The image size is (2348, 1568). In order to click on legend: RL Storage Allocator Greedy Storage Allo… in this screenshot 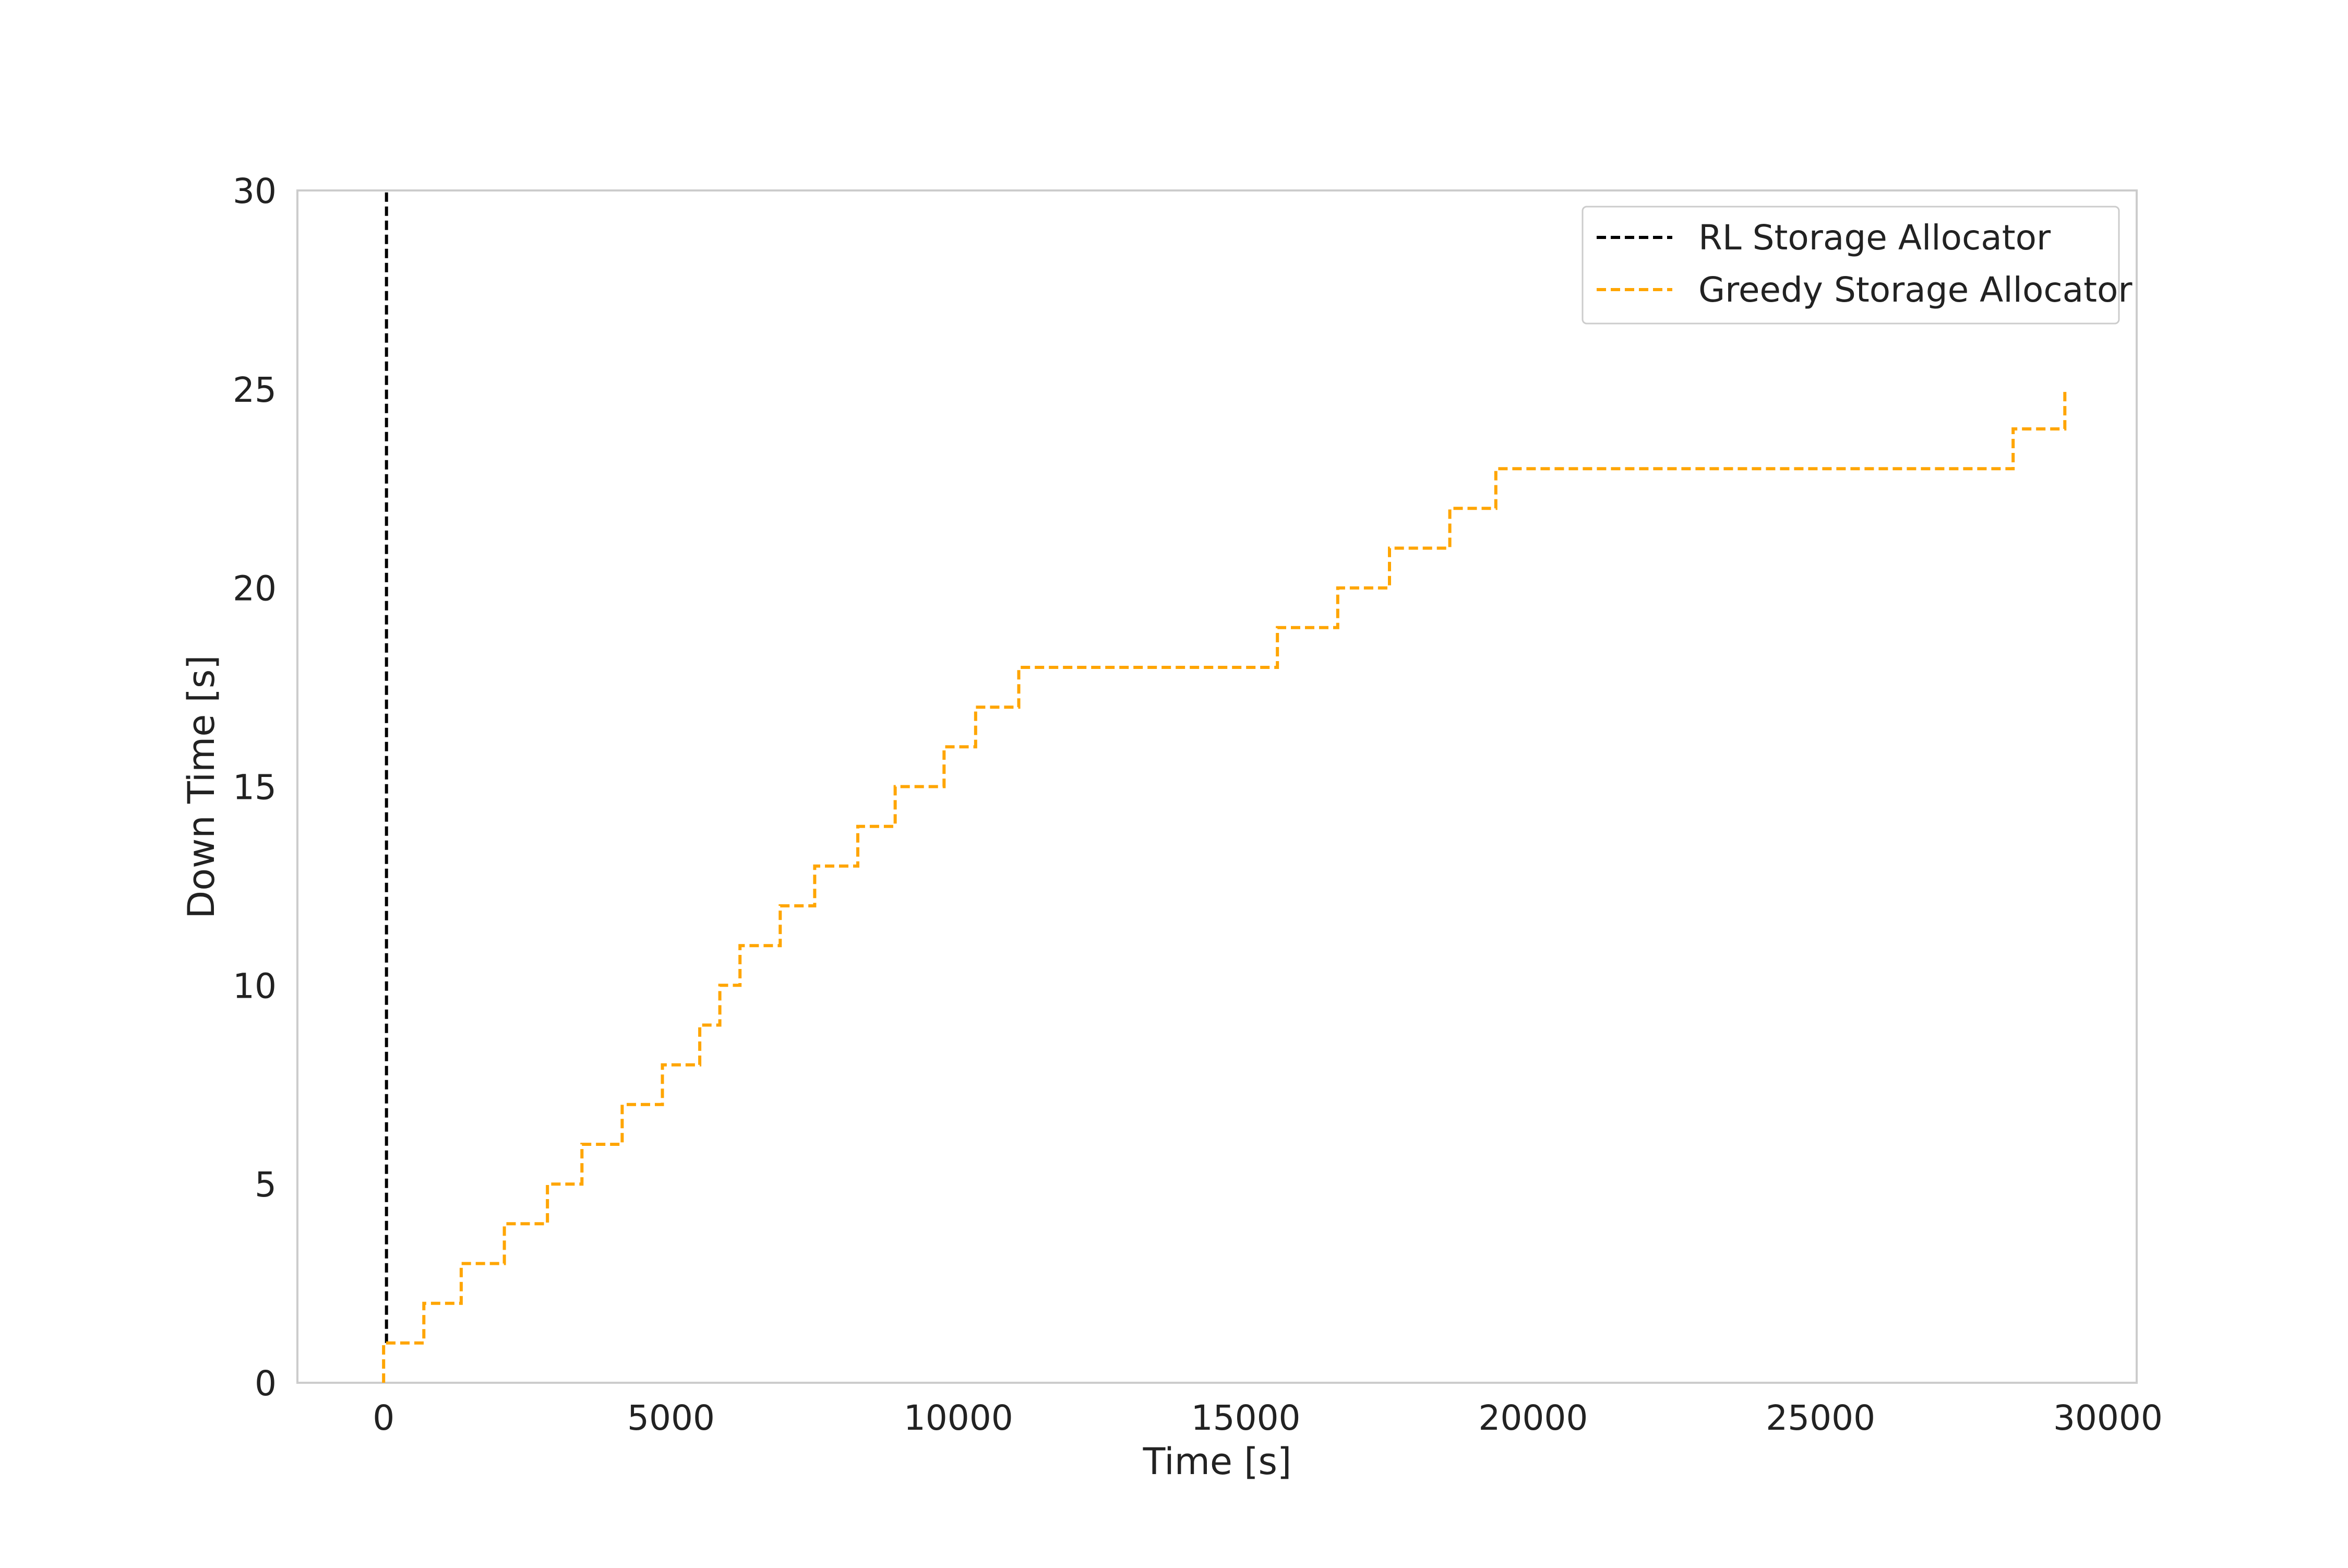, I will do `click(1858, 265)`.